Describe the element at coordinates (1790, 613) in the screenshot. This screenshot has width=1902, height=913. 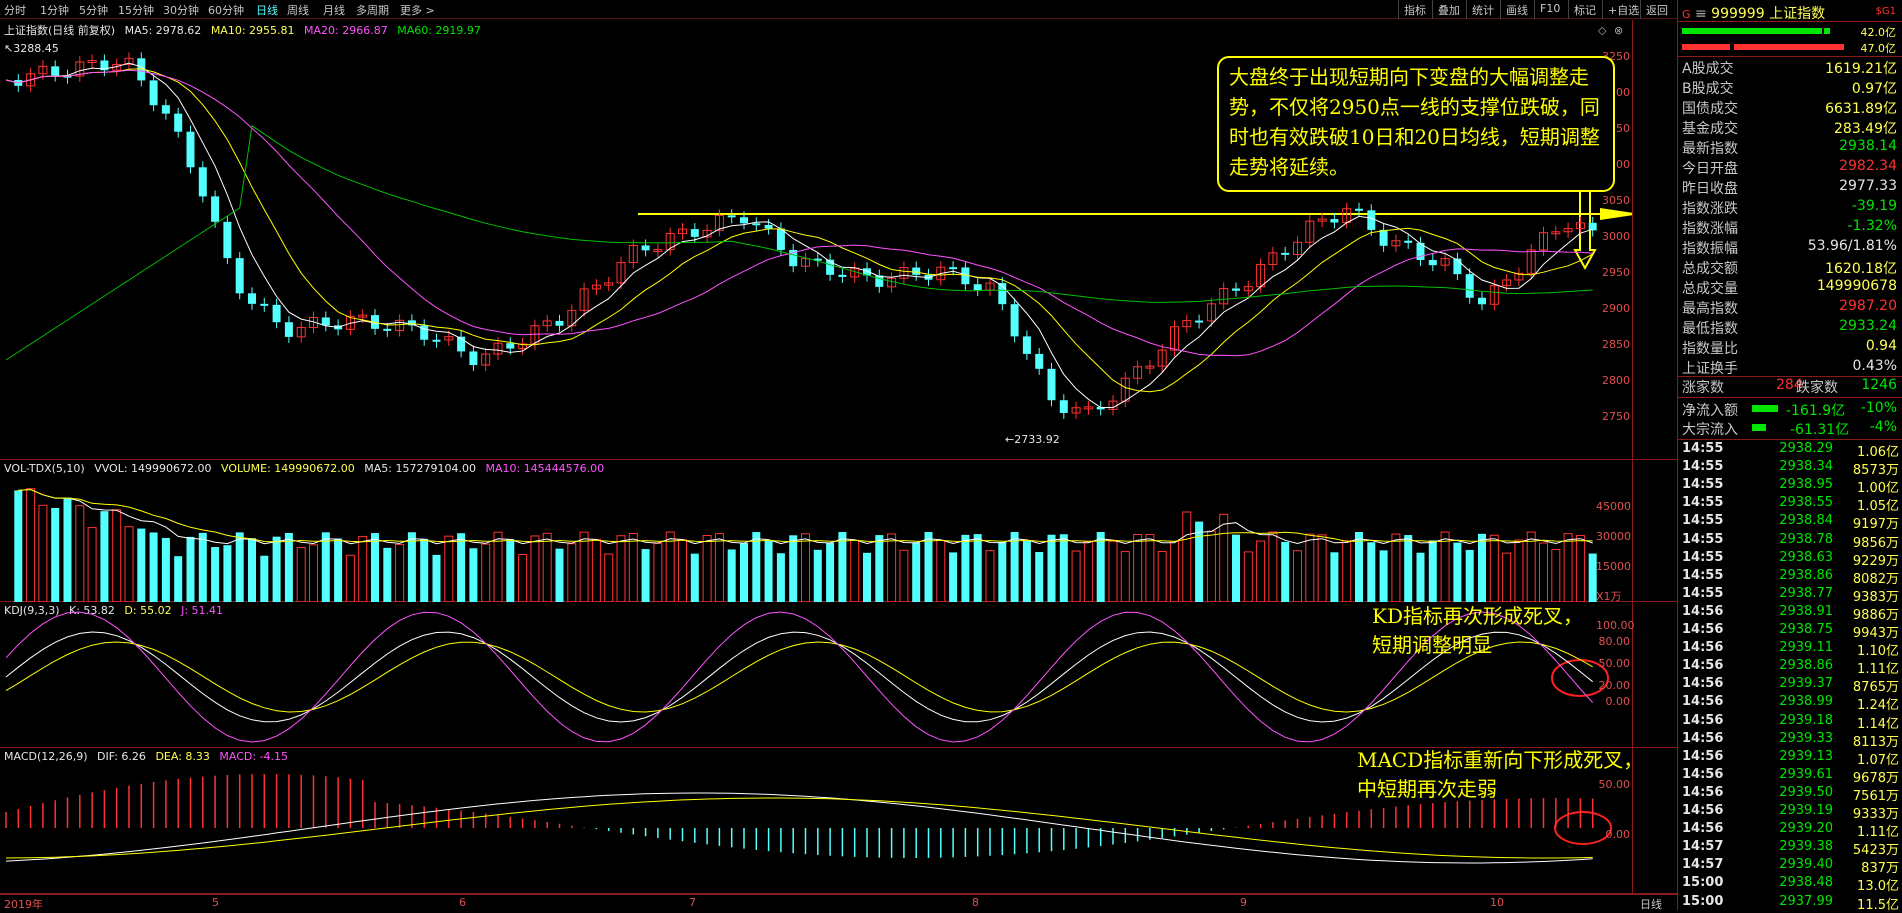
I see `tick-row: 14:56 2938.91 9886万` at that location.